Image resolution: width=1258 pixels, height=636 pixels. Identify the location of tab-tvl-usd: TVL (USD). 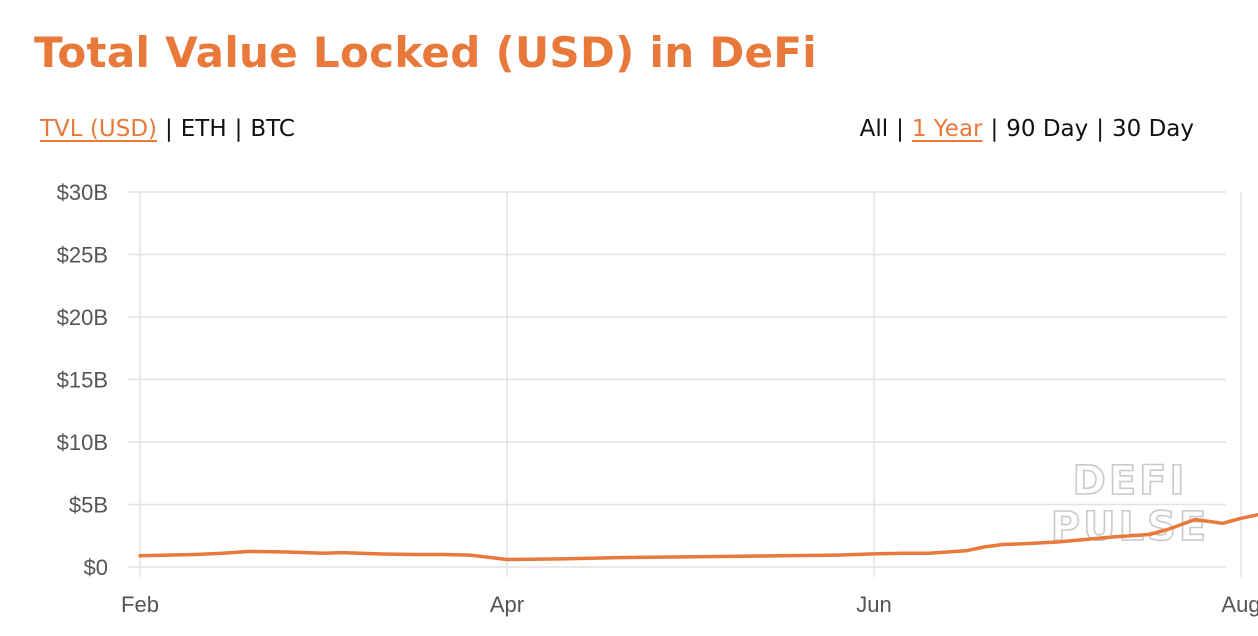
(98, 129).